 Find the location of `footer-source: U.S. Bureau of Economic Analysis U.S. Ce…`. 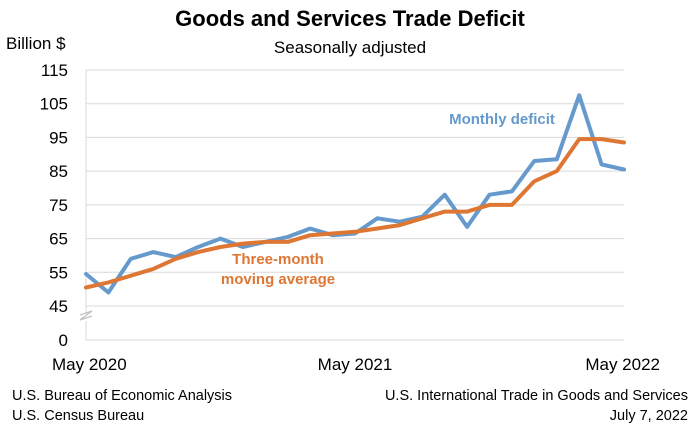

footer-source: U.S. Bureau of Economic Analysis U.S. Ce… is located at coordinates (122, 406).